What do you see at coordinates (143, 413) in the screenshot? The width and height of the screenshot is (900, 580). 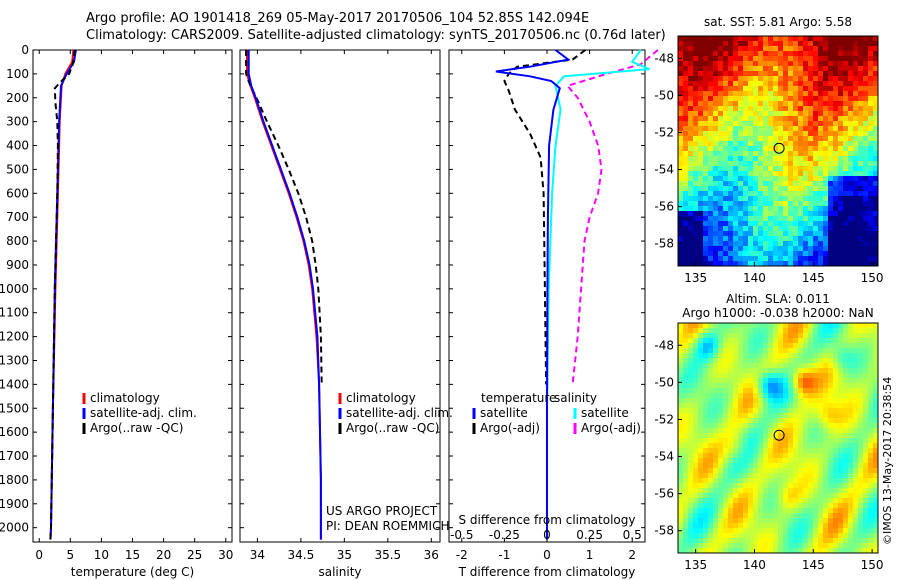 I see `temp-legend-label: satellite-adj. clim.` at bounding box center [143, 413].